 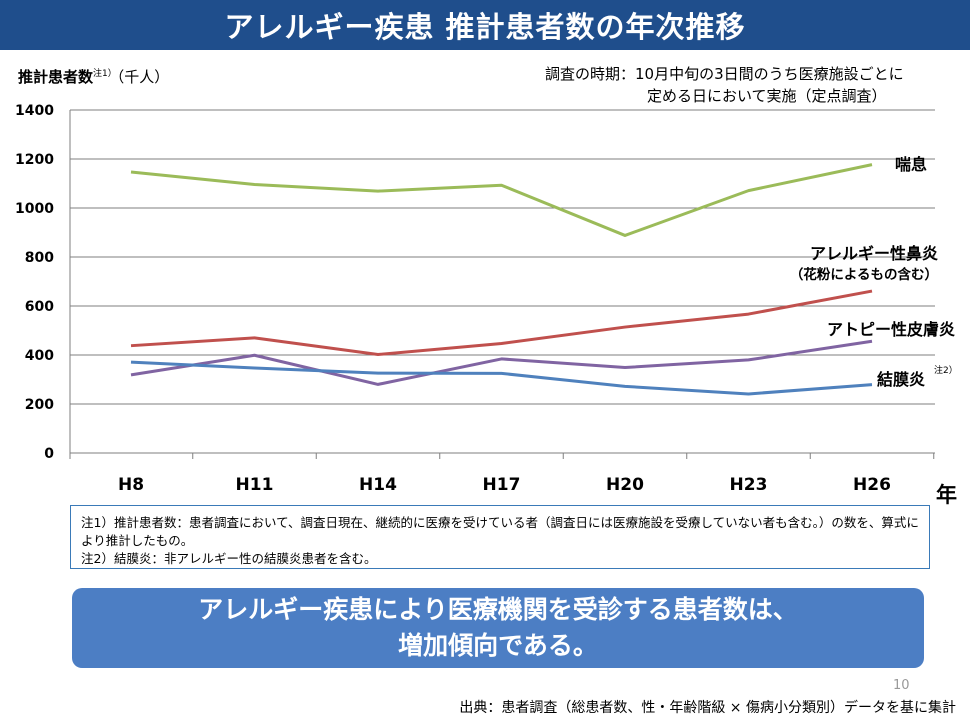 What do you see at coordinates (39, 405) in the screenshot?
I see `y-tick-label: 200` at bounding box center [39, 405].